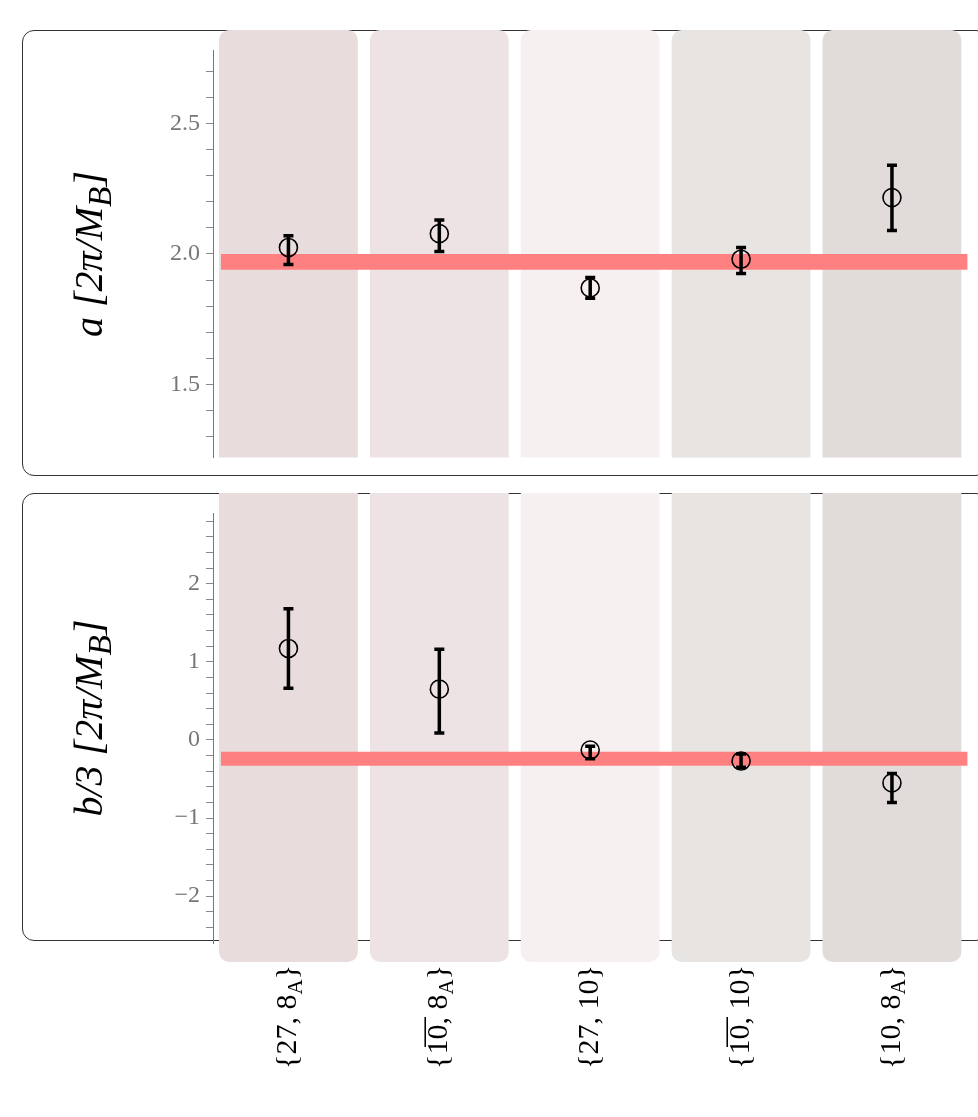 This screenshot has width=978, height=1117. What do you see at coordinates (288, 1016) in the screenshot?
I see `x-tick-label: {27, 8A}` at bounding box center [288, 1016].